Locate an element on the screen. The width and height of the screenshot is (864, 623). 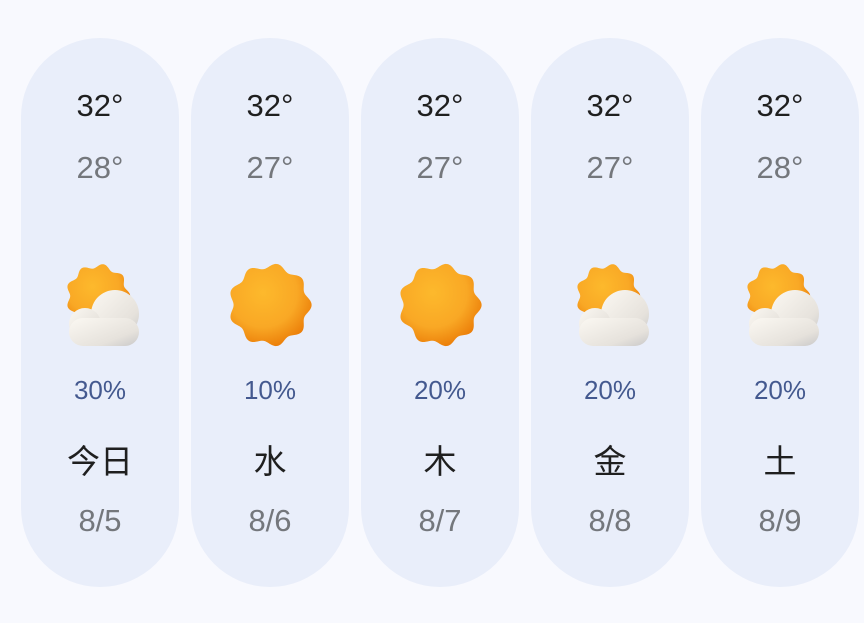
day-of-week: 今日 is located at coordinates (100, 461).